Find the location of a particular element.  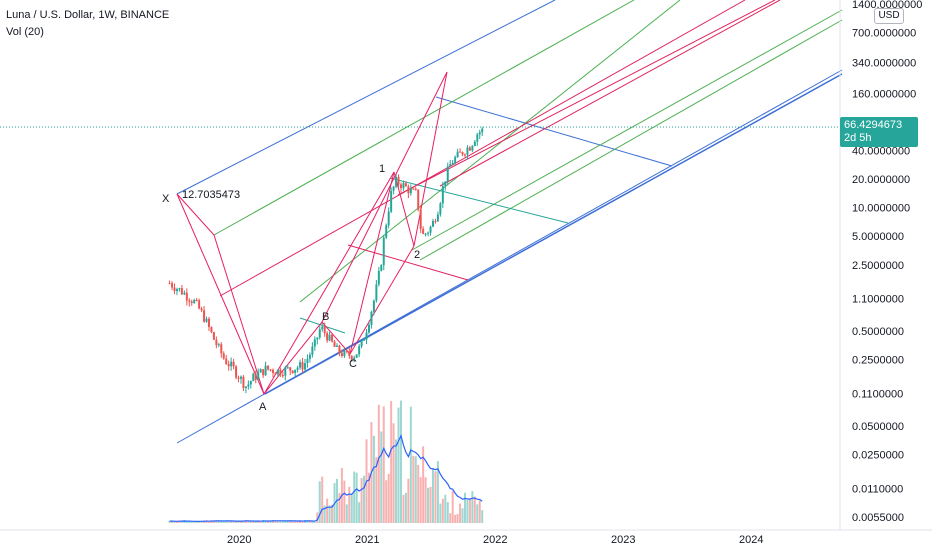

label-x-value: 12.7035473 is located at coordinates (211, 195).